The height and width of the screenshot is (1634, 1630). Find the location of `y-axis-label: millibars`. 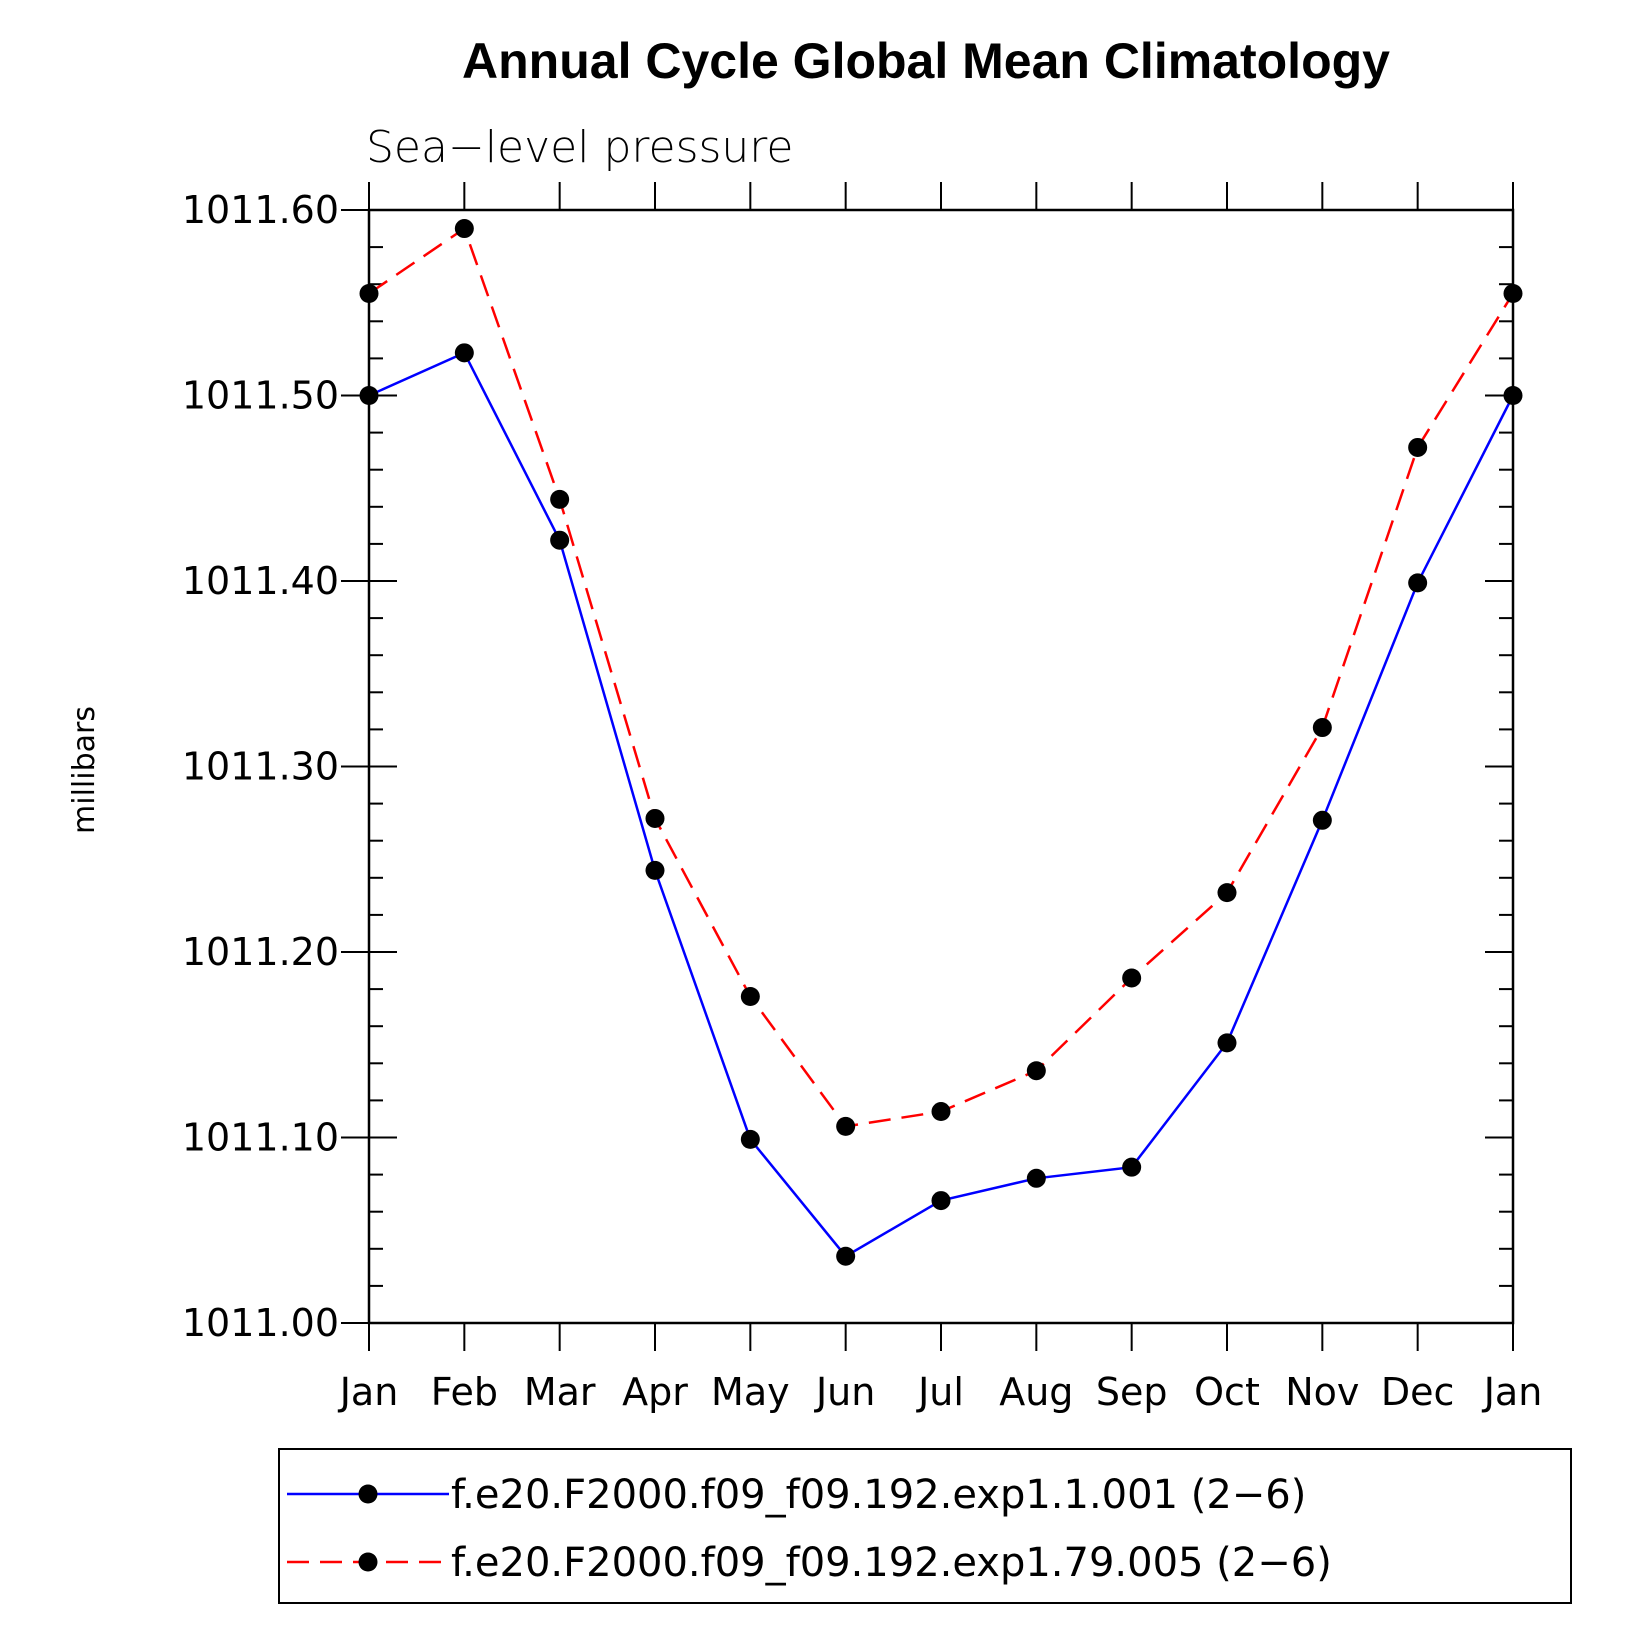

y-axis-label: millibars is located at coordinates (84, 770).